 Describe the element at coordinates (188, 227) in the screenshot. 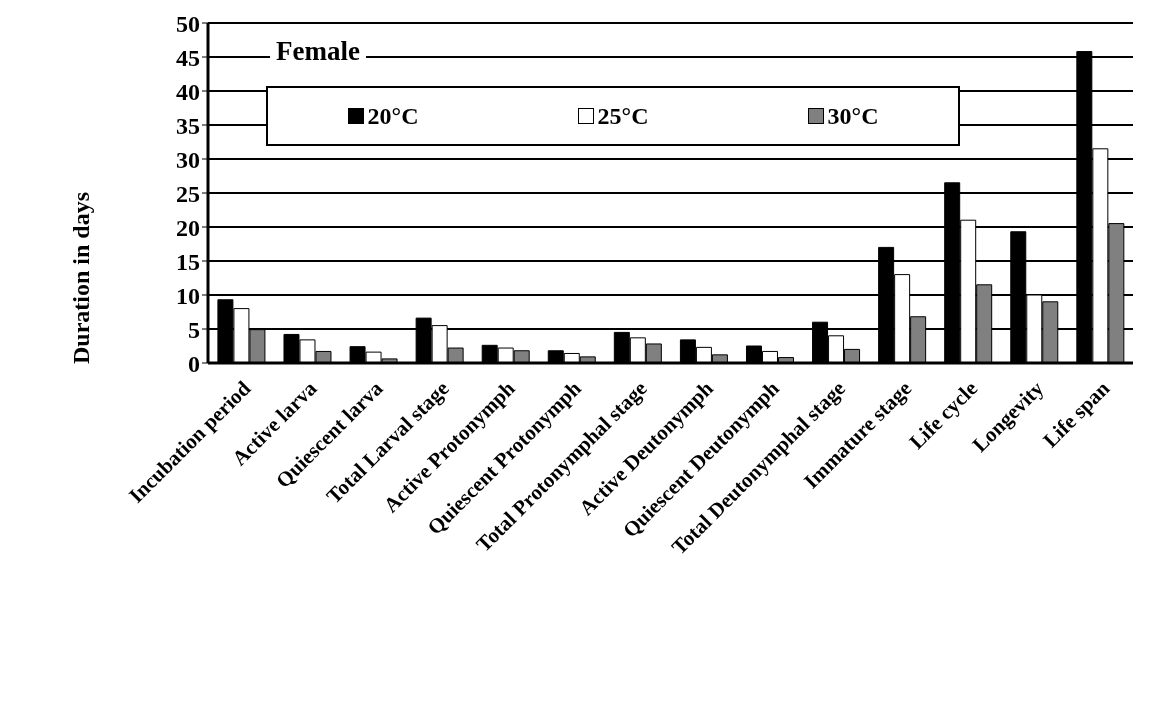

I see `y-tick-label: 20` at that location.